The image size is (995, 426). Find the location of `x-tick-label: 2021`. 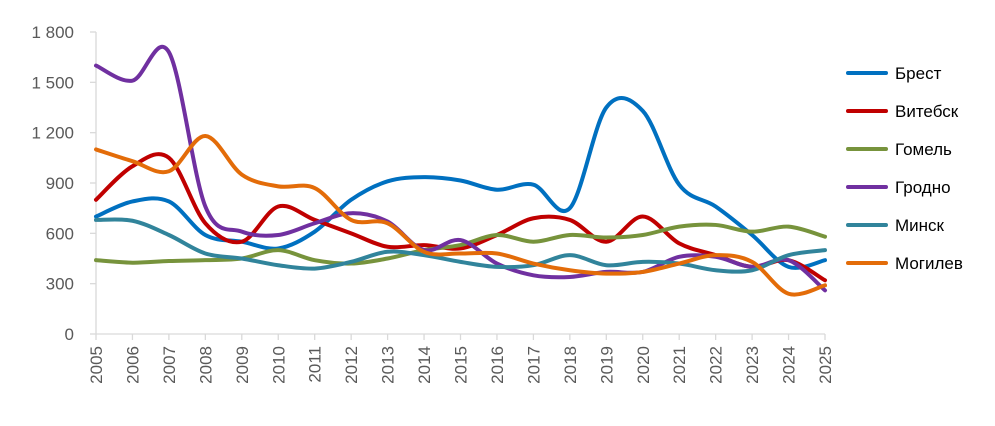

x-tick-label: 2021 is located at coordinates (679, 365).